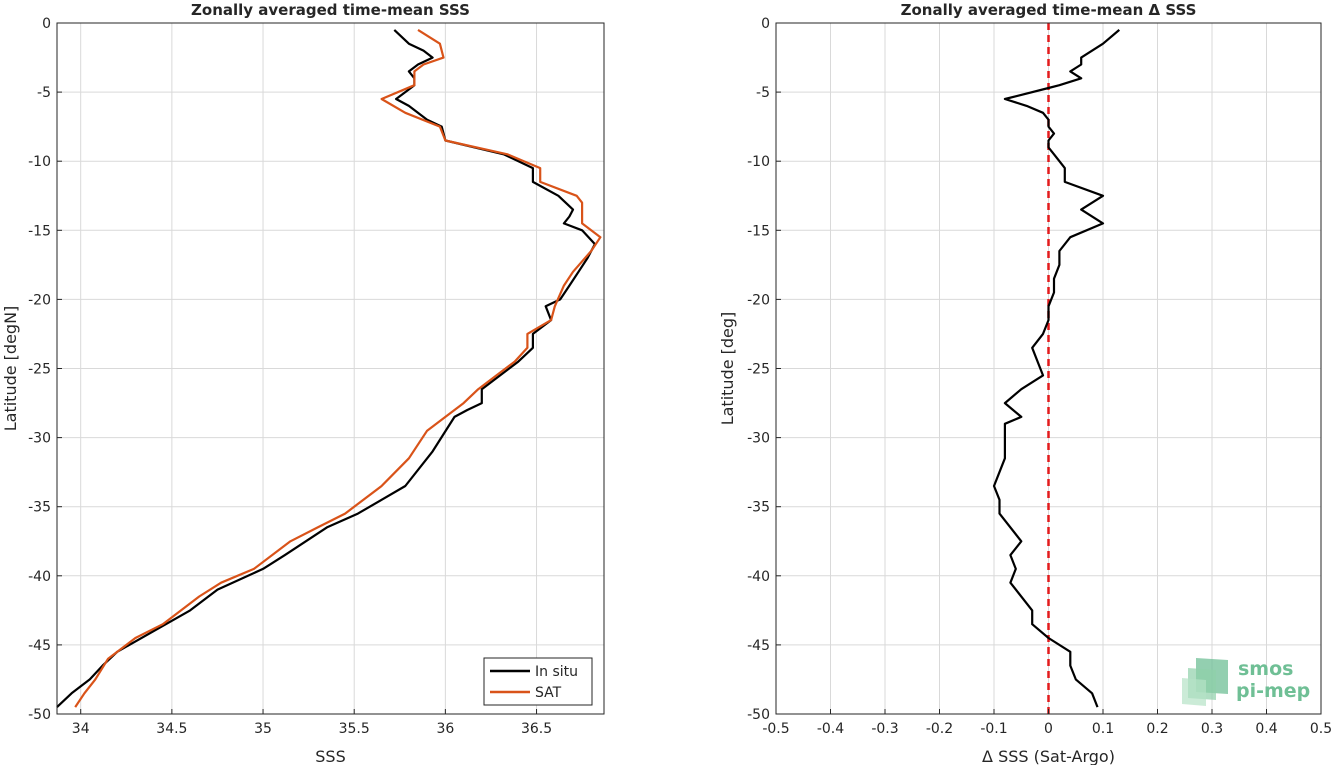  I want to click on right-y-tick-label: -5, so click(763, 93).